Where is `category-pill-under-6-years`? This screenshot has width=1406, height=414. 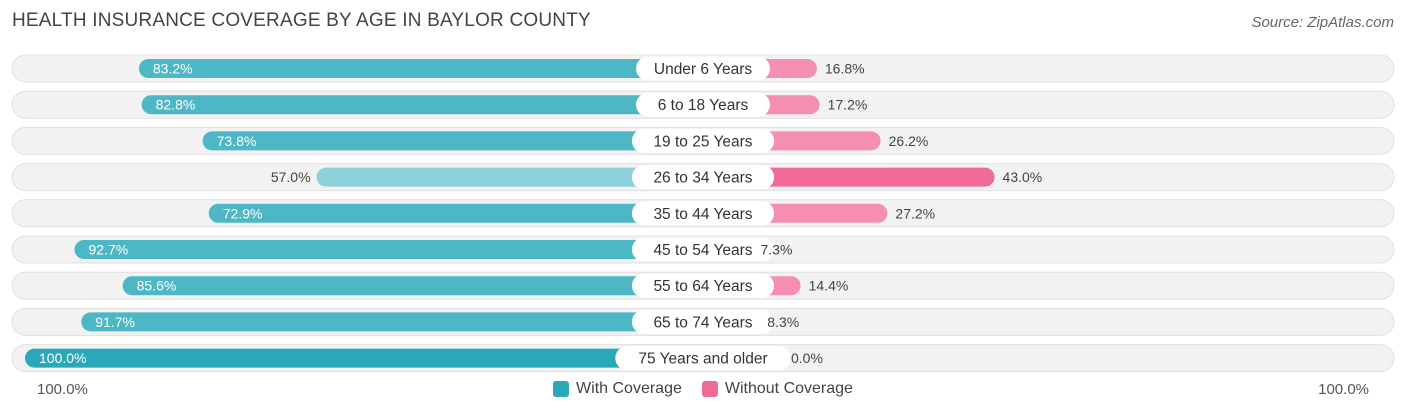
category-pill-under-6-years is located at coordinates (703, 68).